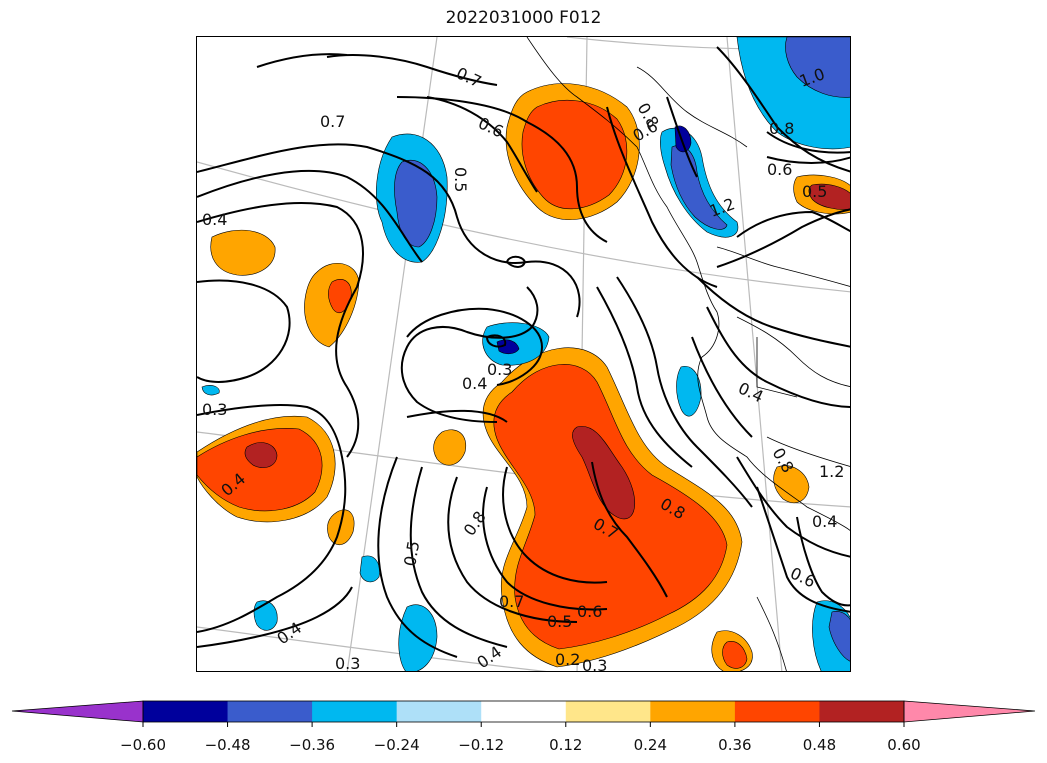  Describe the element at coordinates (143, 745) in the screenshot. I see `colorbar-tick-label: −0.60` at that location.